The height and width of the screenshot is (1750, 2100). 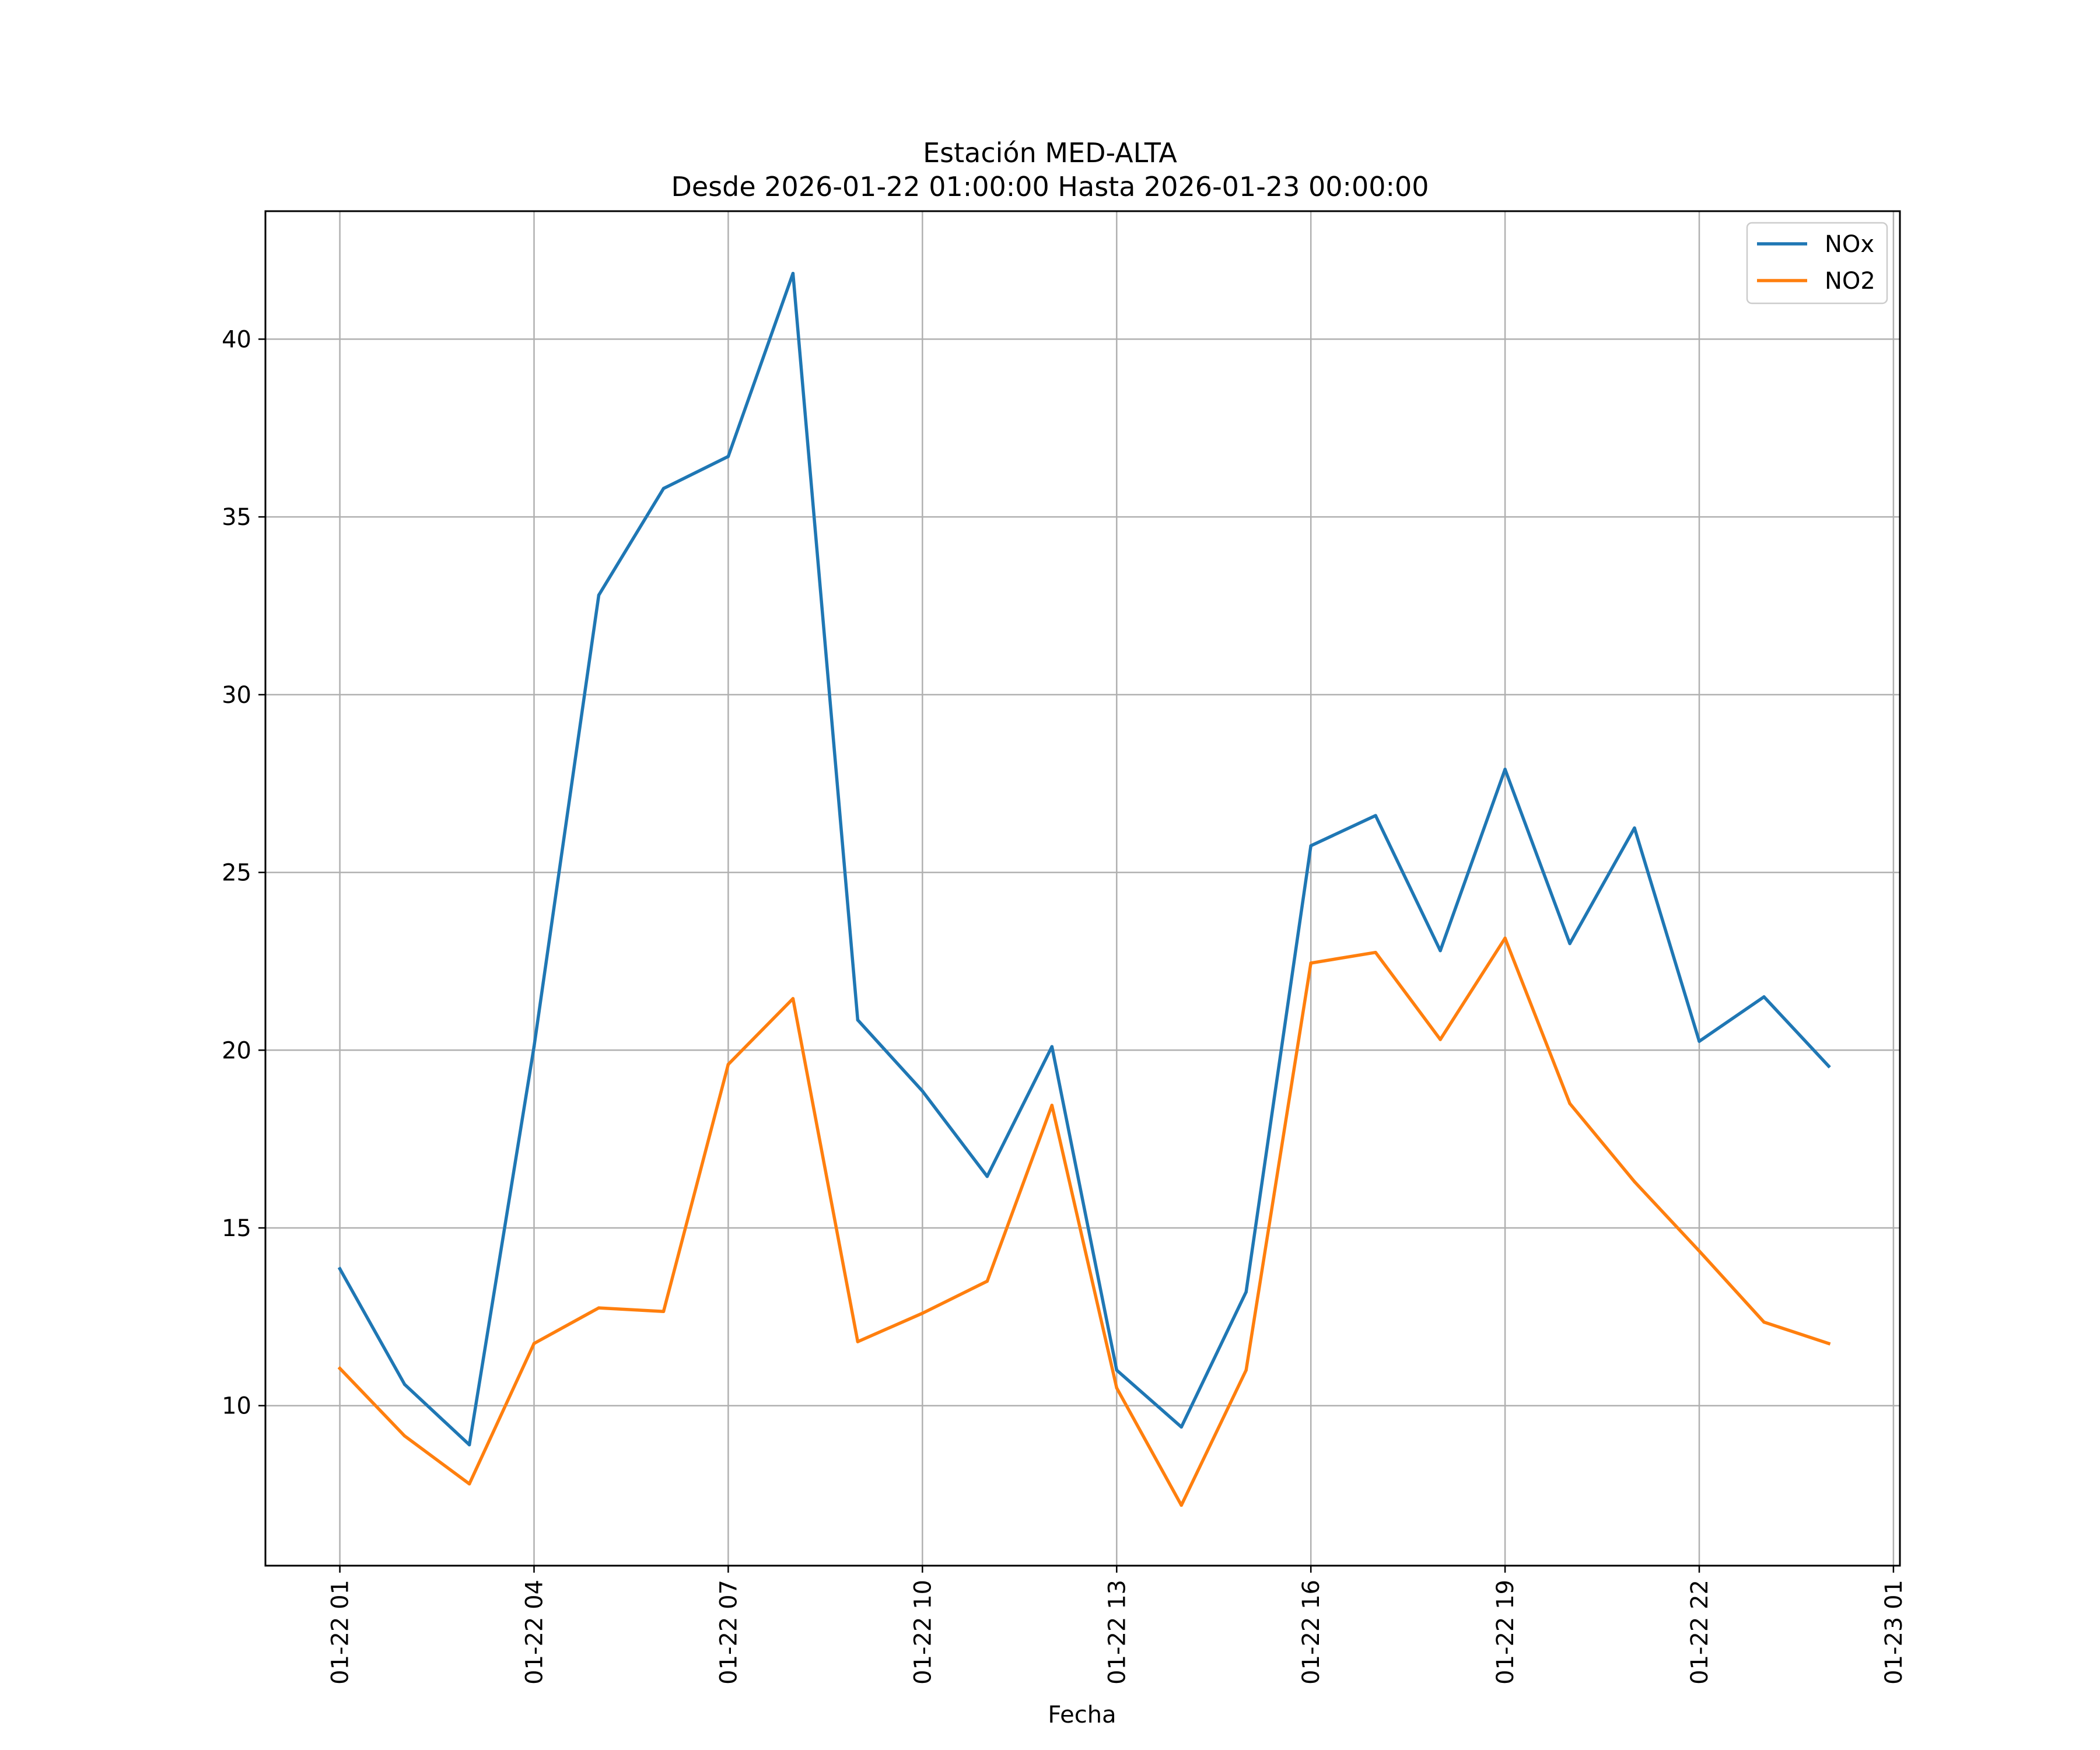 What do you see at coordinates (1050, 153) in the screenshot?
I see `chart-title: Estación MED-ALTA` at bounding box center [1050, 153].